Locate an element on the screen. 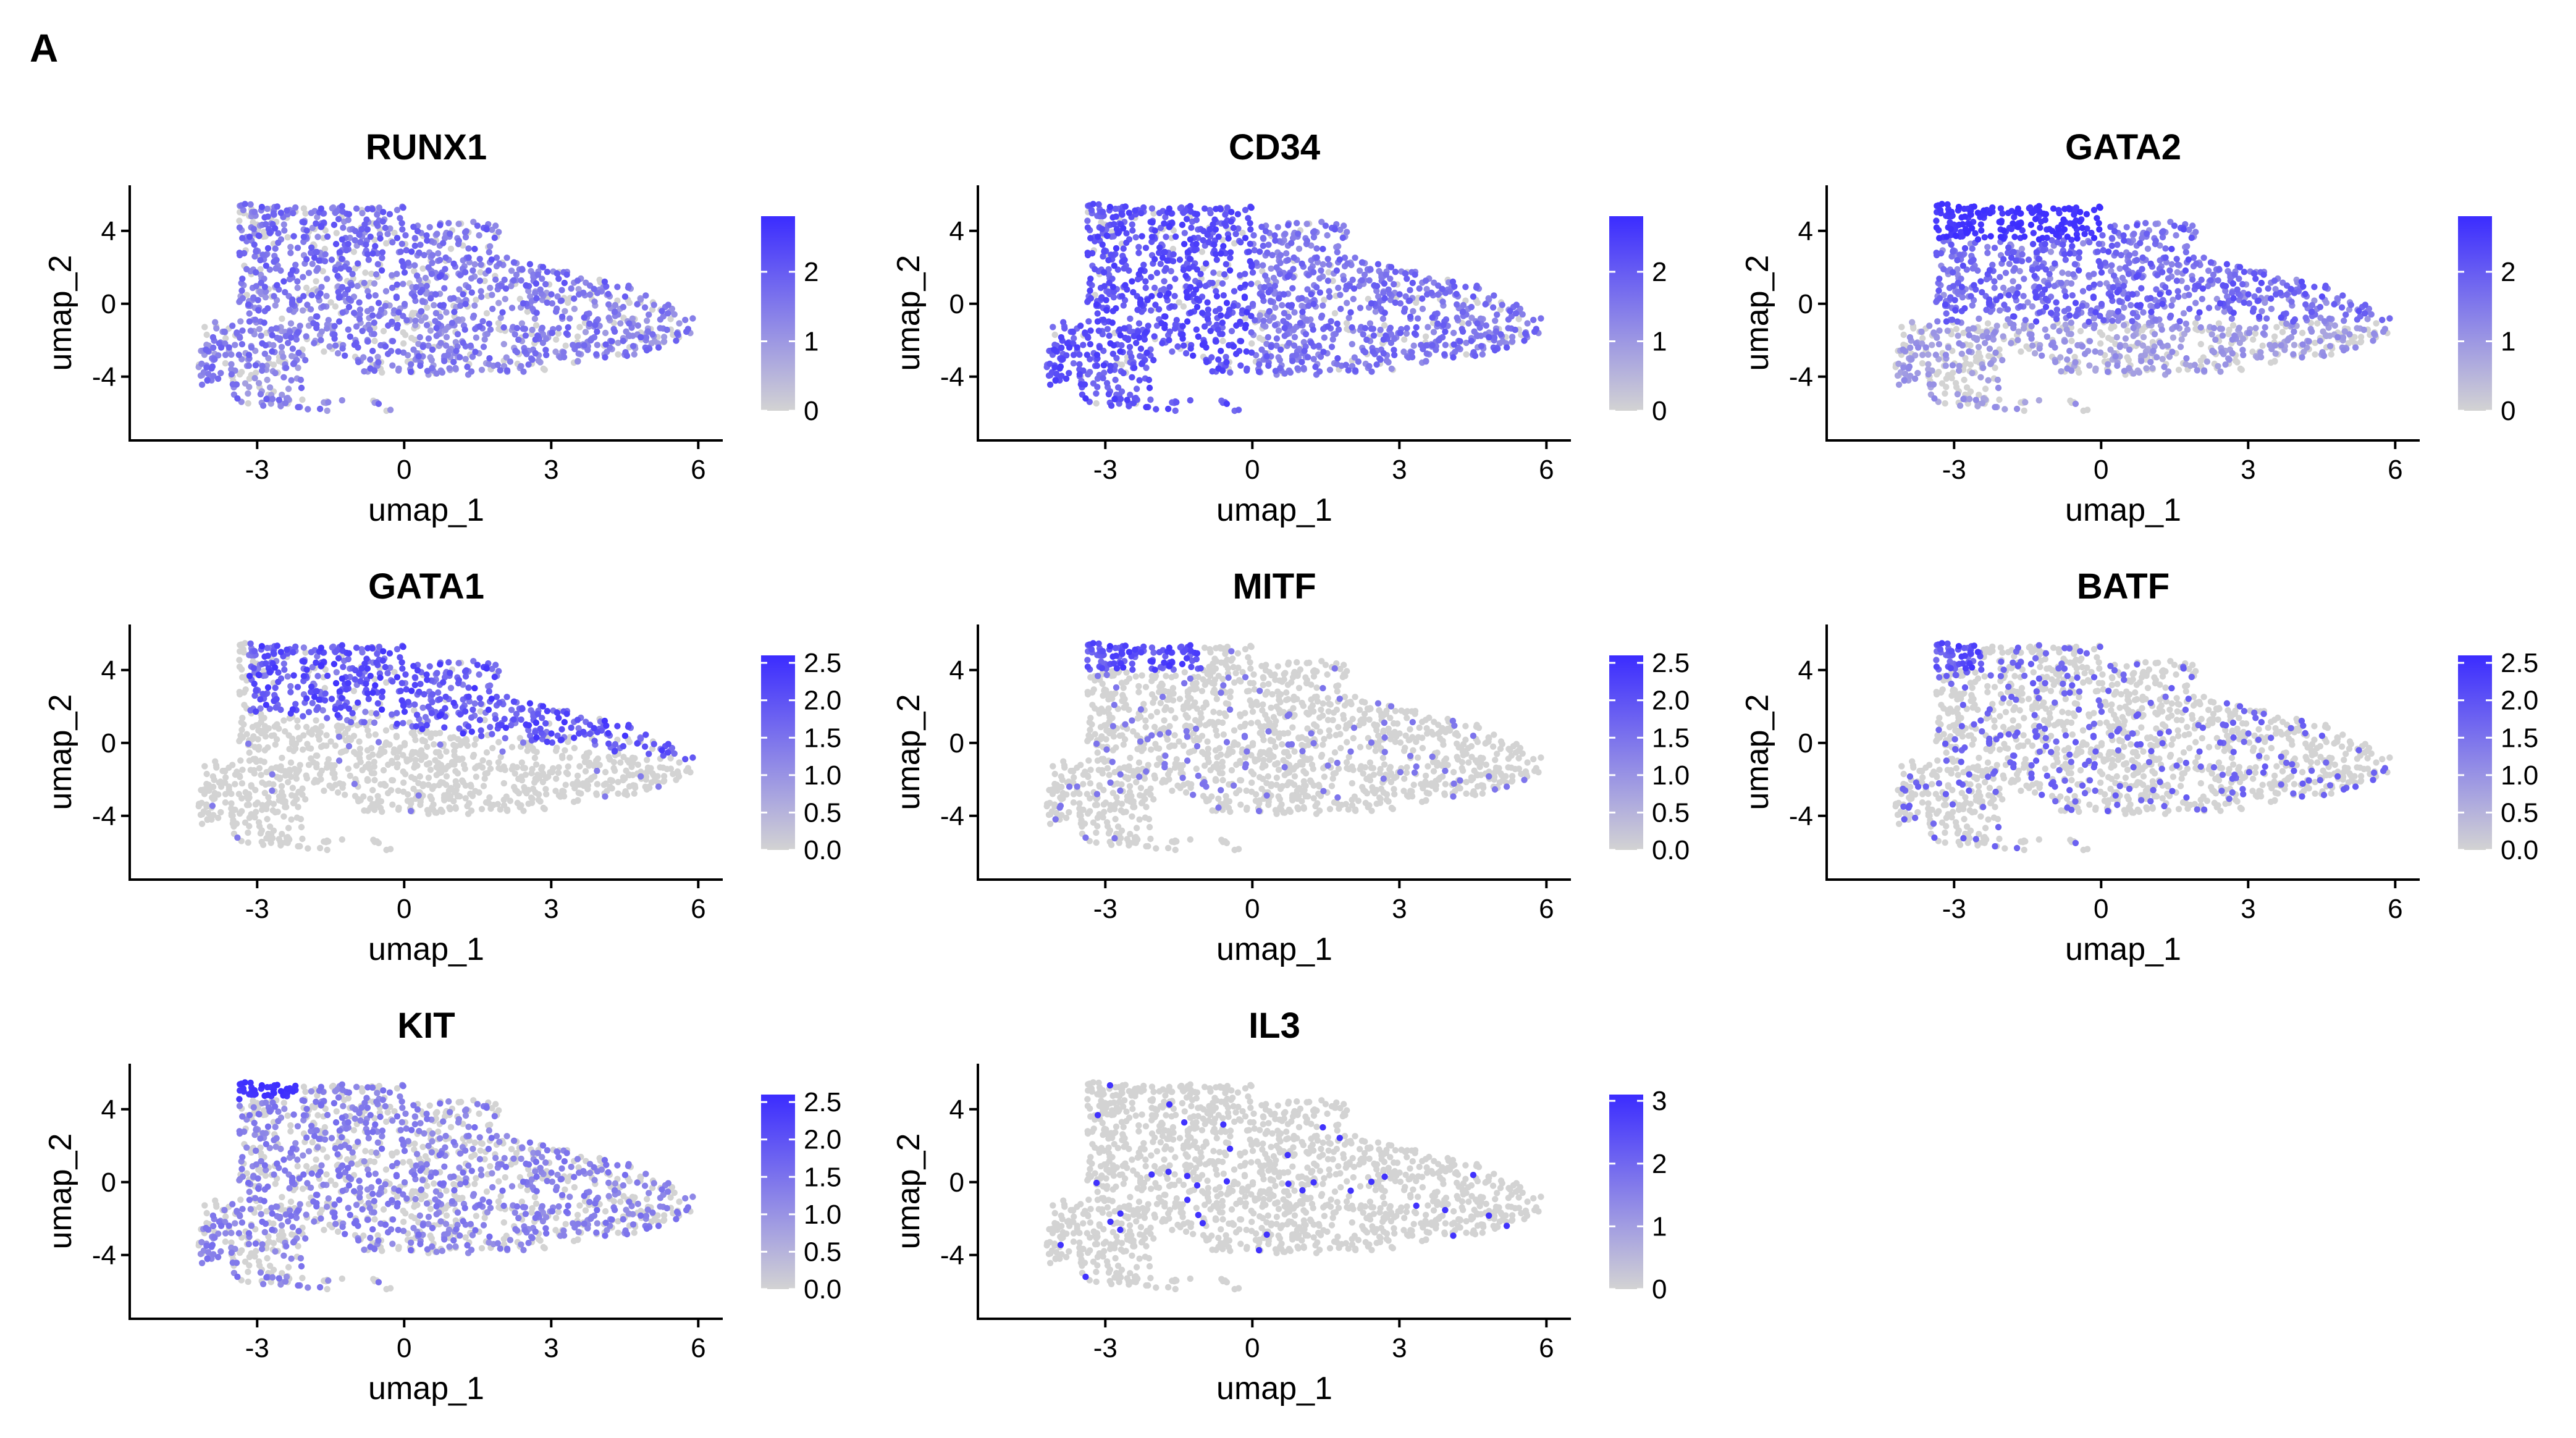 This screenshot has width=2576, height=1438. y-tick-label: -4 is located at coordinates (104, 377).